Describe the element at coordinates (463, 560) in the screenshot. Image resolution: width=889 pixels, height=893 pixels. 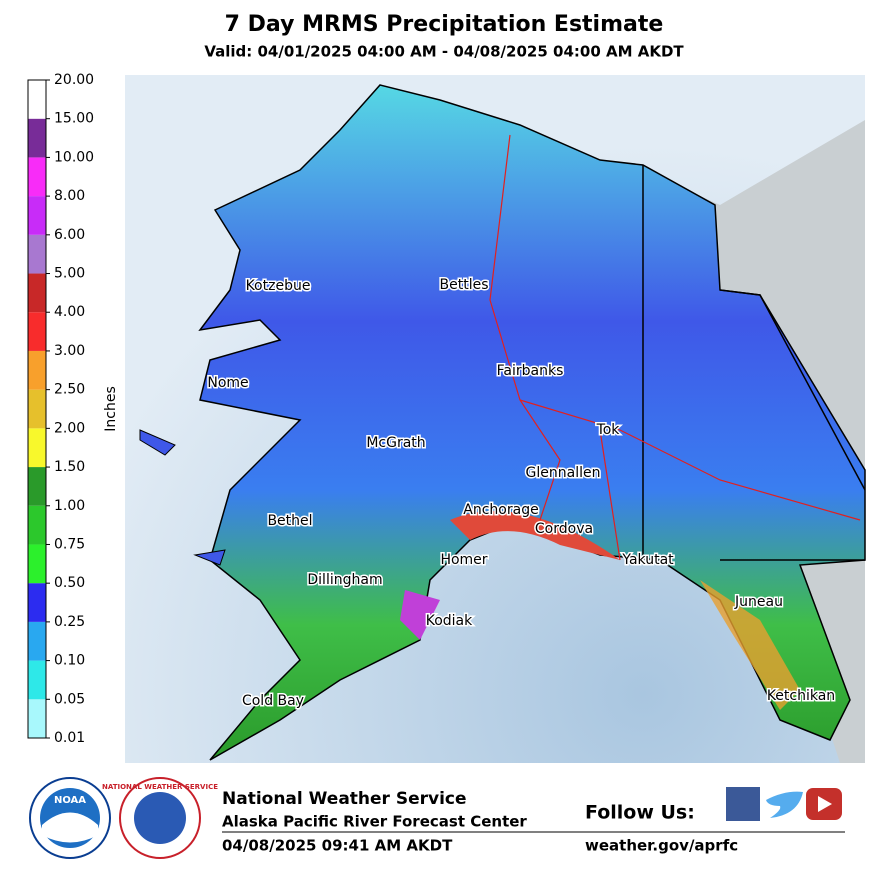
I see `city-label: Homer` at that location.